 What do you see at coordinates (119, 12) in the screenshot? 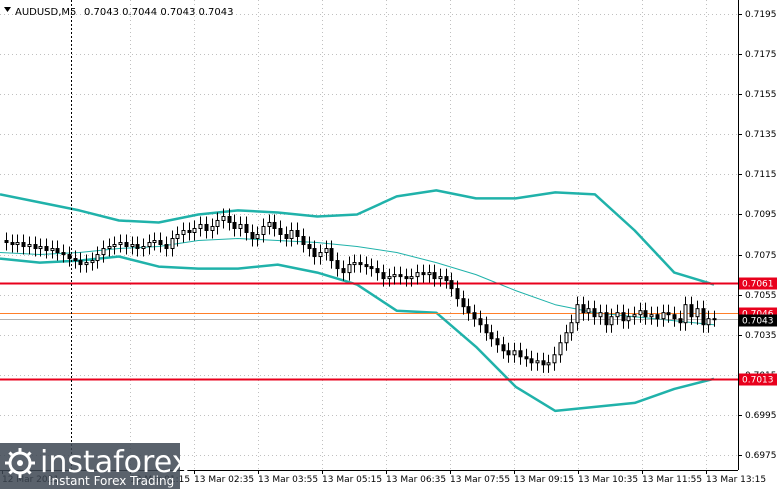
I see `chart-header: AUDUSD,M5 0.7043 0.7044 0.7043 0.7043` at bounding box center [119, 12].